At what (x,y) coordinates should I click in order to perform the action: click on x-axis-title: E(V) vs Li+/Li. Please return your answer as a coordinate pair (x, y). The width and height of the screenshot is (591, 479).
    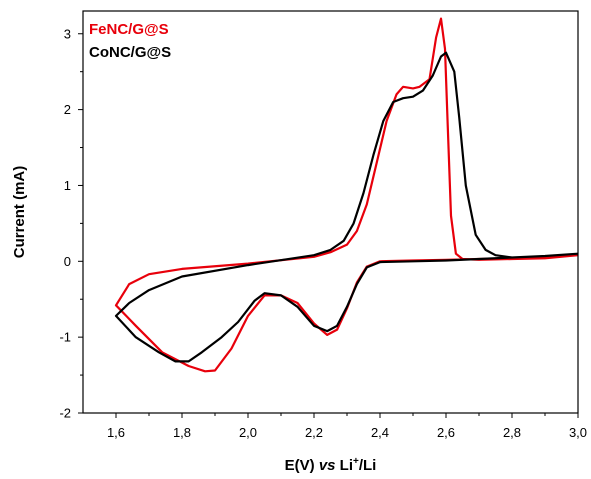
    Looking at the image, I should click on (331, 465).